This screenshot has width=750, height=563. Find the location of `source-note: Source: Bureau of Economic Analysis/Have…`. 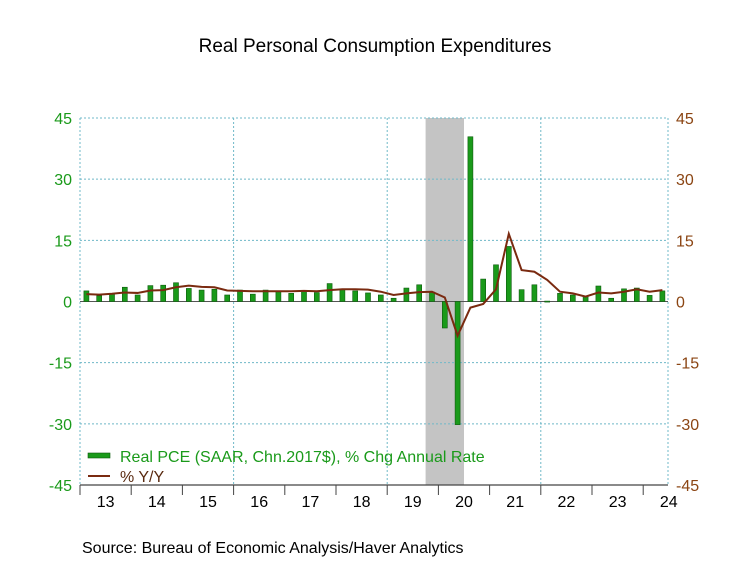

source-note: Source: Bureau of Economic Analysis/Have… is located at coordinates (273, 548).